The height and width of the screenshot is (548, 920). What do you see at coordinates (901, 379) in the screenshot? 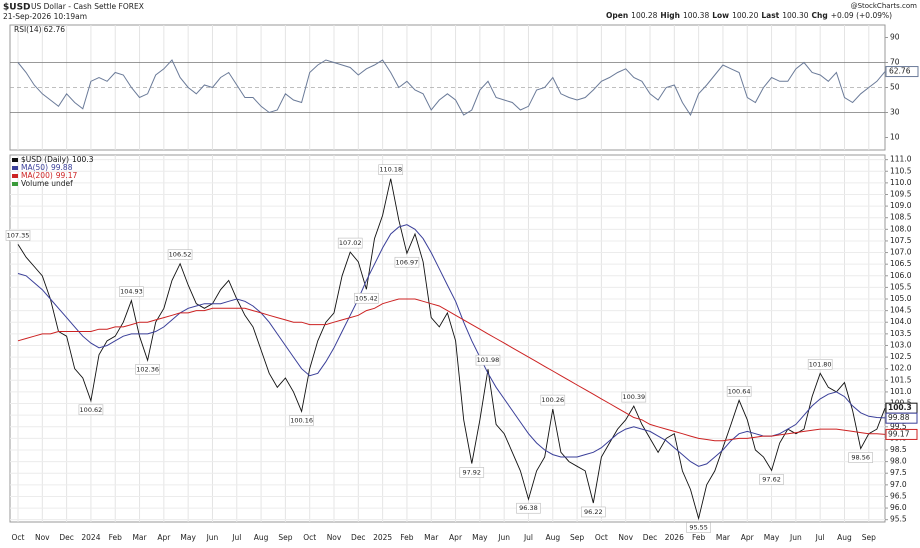
I see `y-tick-label: 101.5` at bounding box center [901, 379].